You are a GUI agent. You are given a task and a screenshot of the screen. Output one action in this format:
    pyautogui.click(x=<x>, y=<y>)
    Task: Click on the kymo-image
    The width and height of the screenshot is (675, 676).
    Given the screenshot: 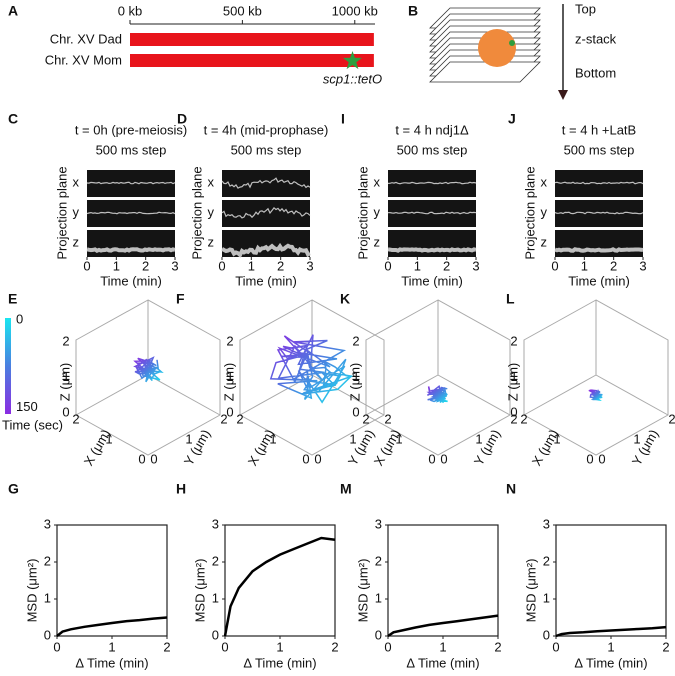 What is the action you would take?
    pyautogui.click(x=266, y=213)
    